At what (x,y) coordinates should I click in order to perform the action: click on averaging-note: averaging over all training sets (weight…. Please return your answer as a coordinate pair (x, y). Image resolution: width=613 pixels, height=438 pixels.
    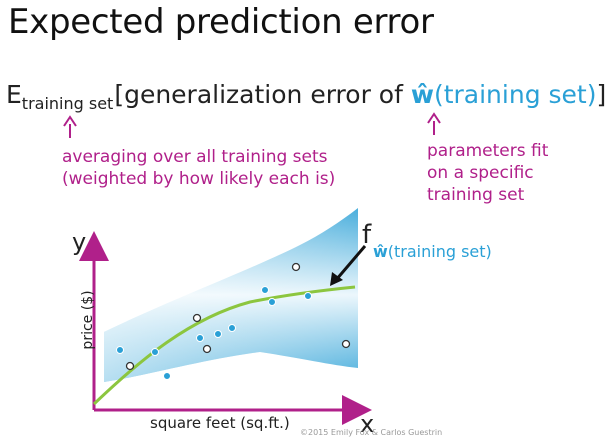
    Looking at the image, I should click on (198, 168).